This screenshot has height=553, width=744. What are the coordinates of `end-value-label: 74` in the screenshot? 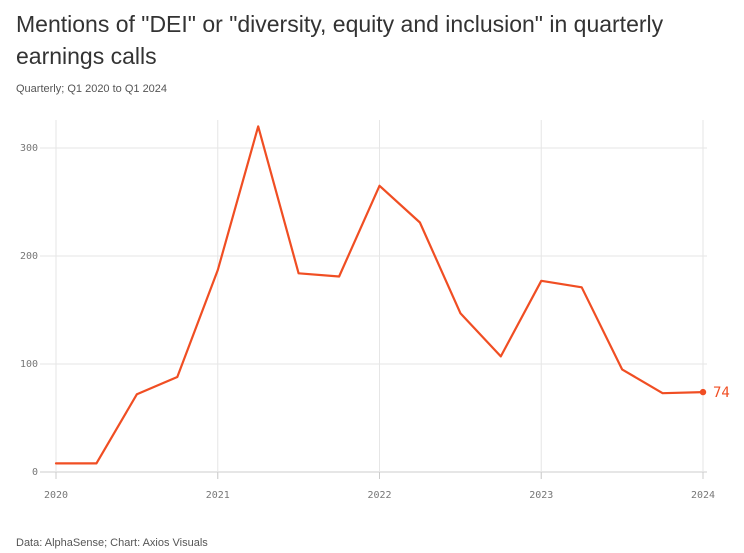 It's located at (721, 393).